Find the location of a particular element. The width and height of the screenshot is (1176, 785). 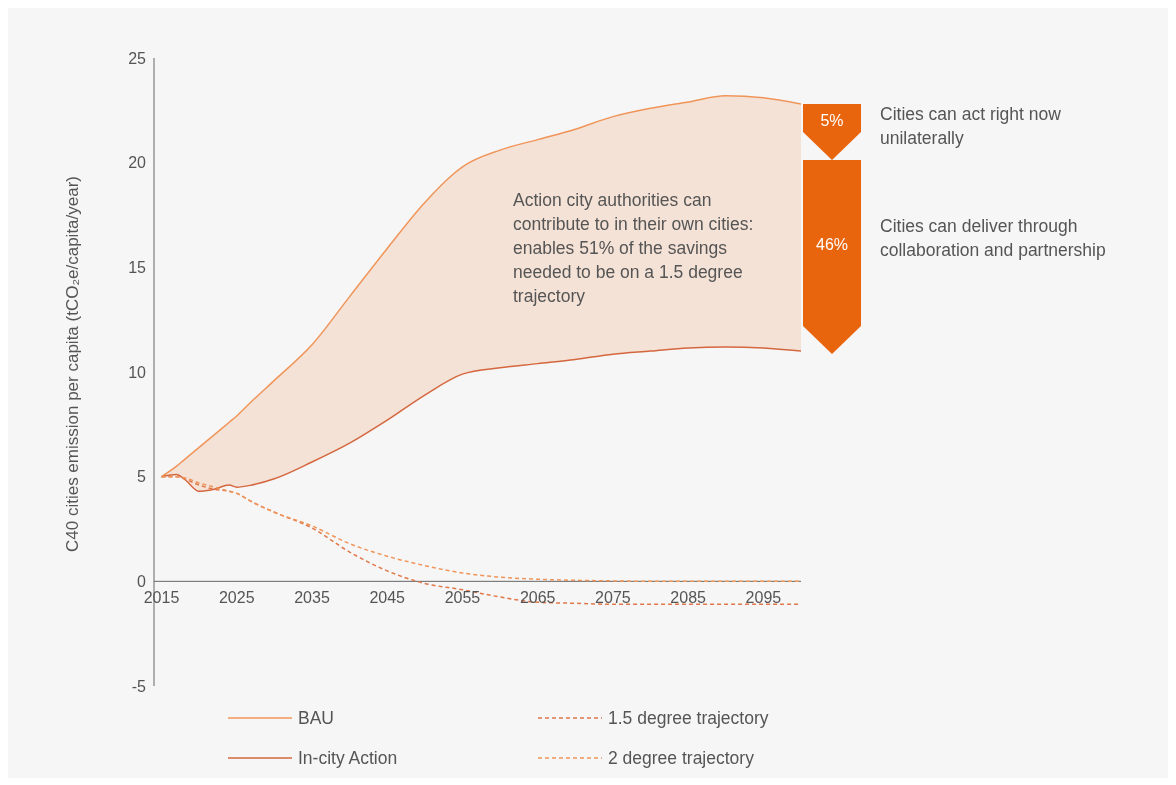

y-tick-label: -5 is located at coordinates (139, 686).